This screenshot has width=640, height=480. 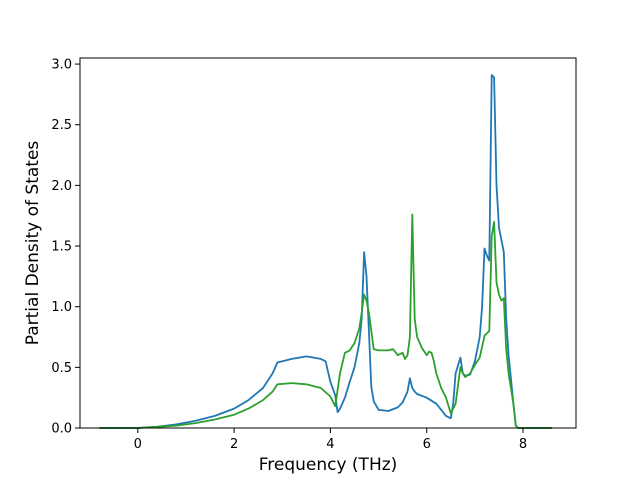 What do you see at coordinates (138, 444) in the screenshot?
I see `x-tick-label: 0` at bounding box center [138, 444].